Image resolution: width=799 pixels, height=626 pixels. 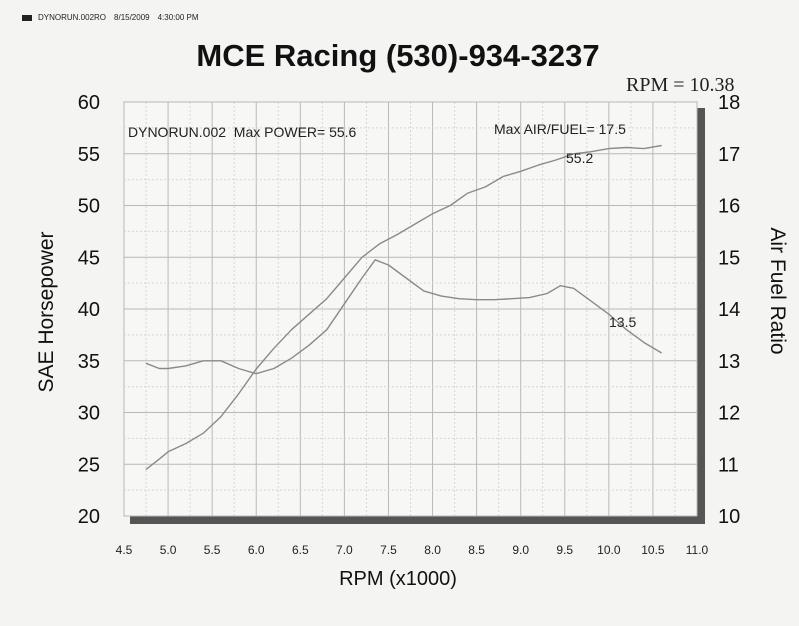 I want to click on header-square-icon, so click(x=27, y=17).